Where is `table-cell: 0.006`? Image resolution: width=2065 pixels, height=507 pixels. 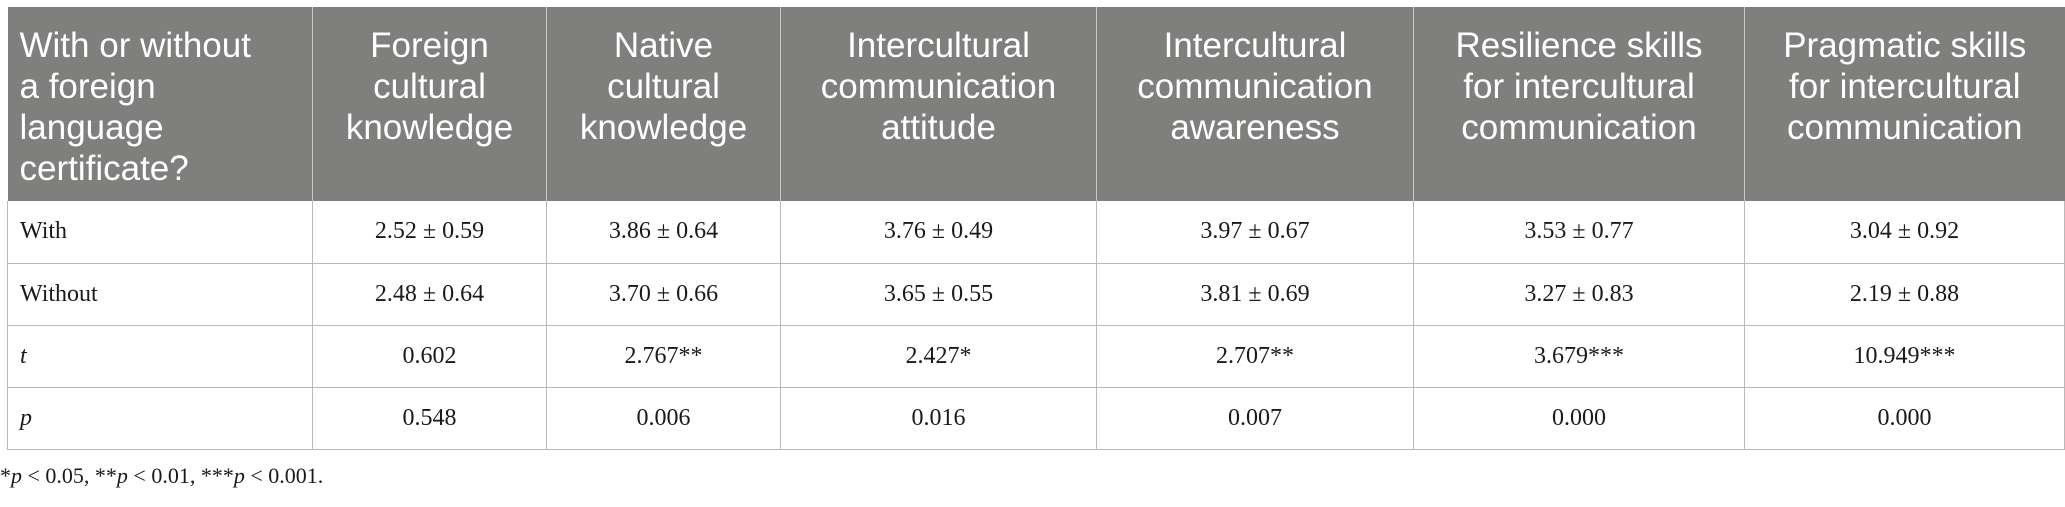
table-cell: 0.006 is located at coordinates (663, 418).